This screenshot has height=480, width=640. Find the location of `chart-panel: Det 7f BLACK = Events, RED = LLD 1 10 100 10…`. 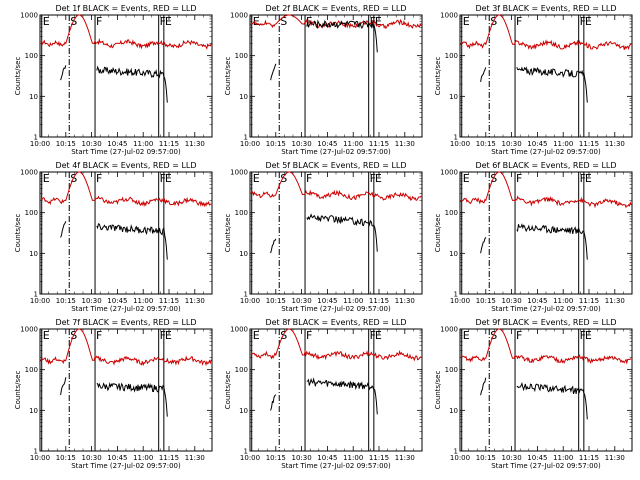

chart-panel: Det 7f BLACK = Events, RED = LLD 1 10 100 10… is located at coordinates (113, 394).